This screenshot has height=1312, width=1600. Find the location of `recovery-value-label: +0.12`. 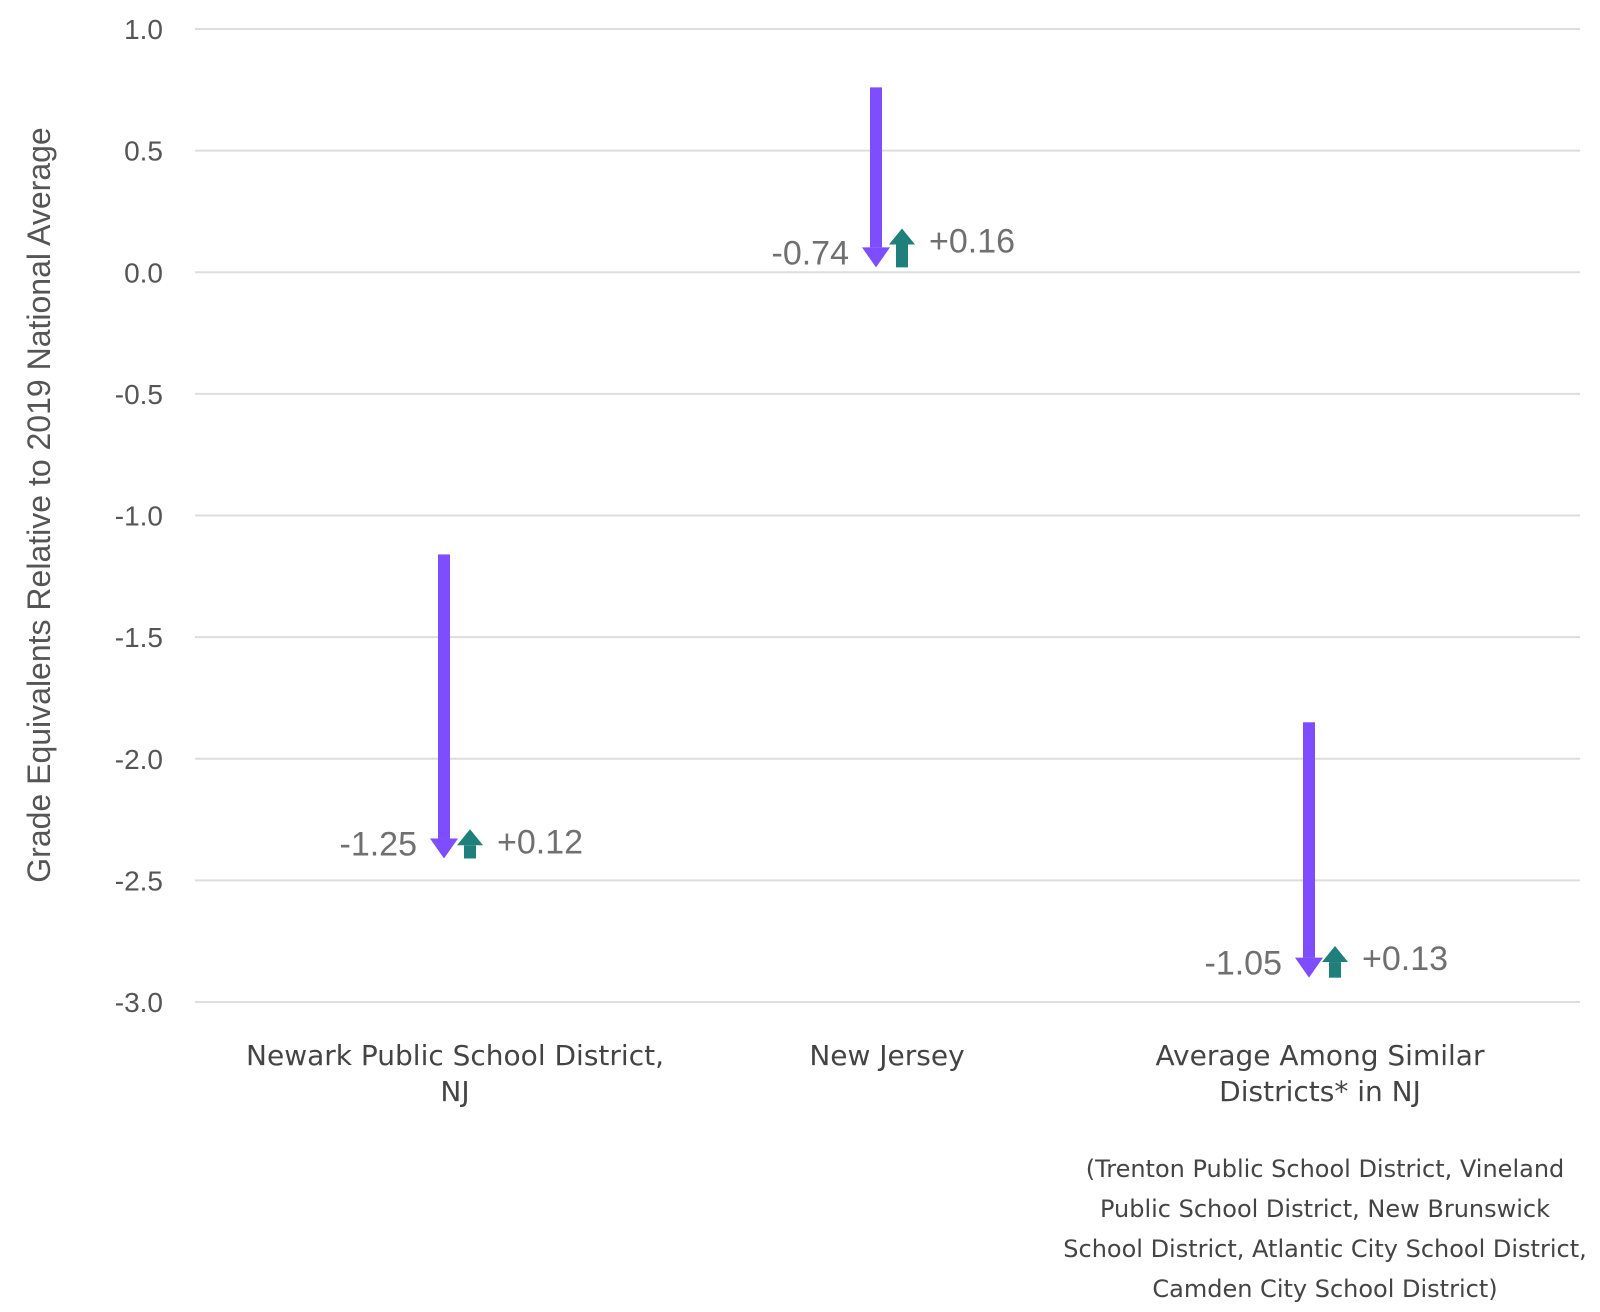

recovery-value-label: +0.12 is located at coordinates (540, 842).